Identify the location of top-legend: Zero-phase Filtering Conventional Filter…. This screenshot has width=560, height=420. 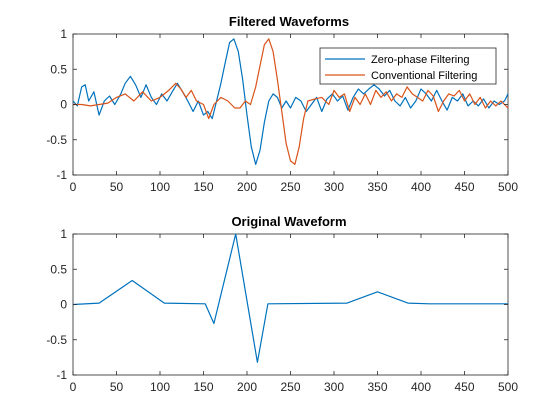
(408, 66).